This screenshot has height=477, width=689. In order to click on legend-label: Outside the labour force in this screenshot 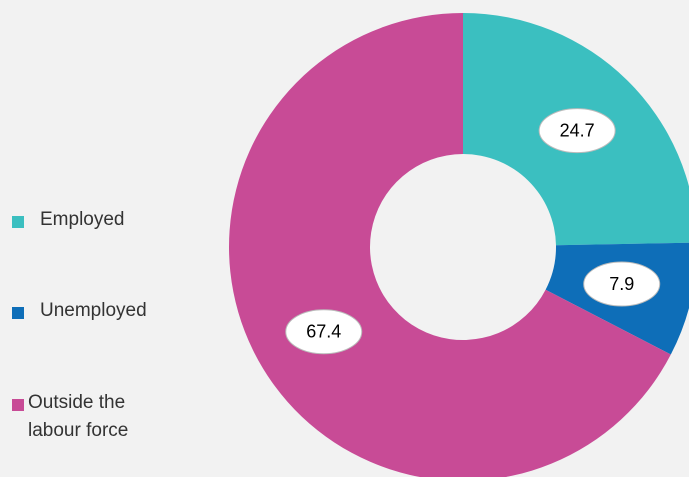, I will do `click(78, 416)`.